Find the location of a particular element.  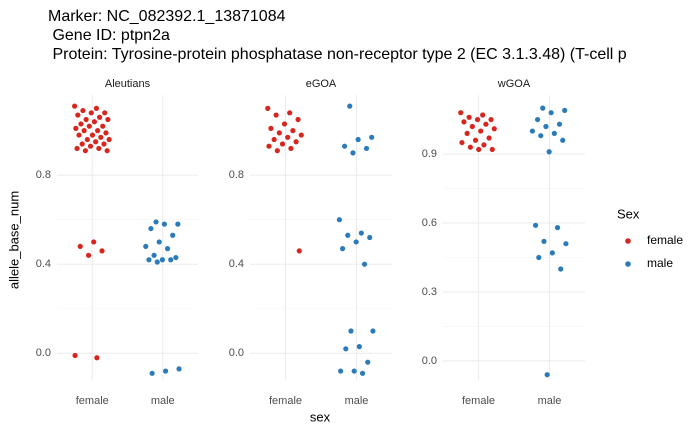

facet-label: wGOA is located at coordinates (514, 84).